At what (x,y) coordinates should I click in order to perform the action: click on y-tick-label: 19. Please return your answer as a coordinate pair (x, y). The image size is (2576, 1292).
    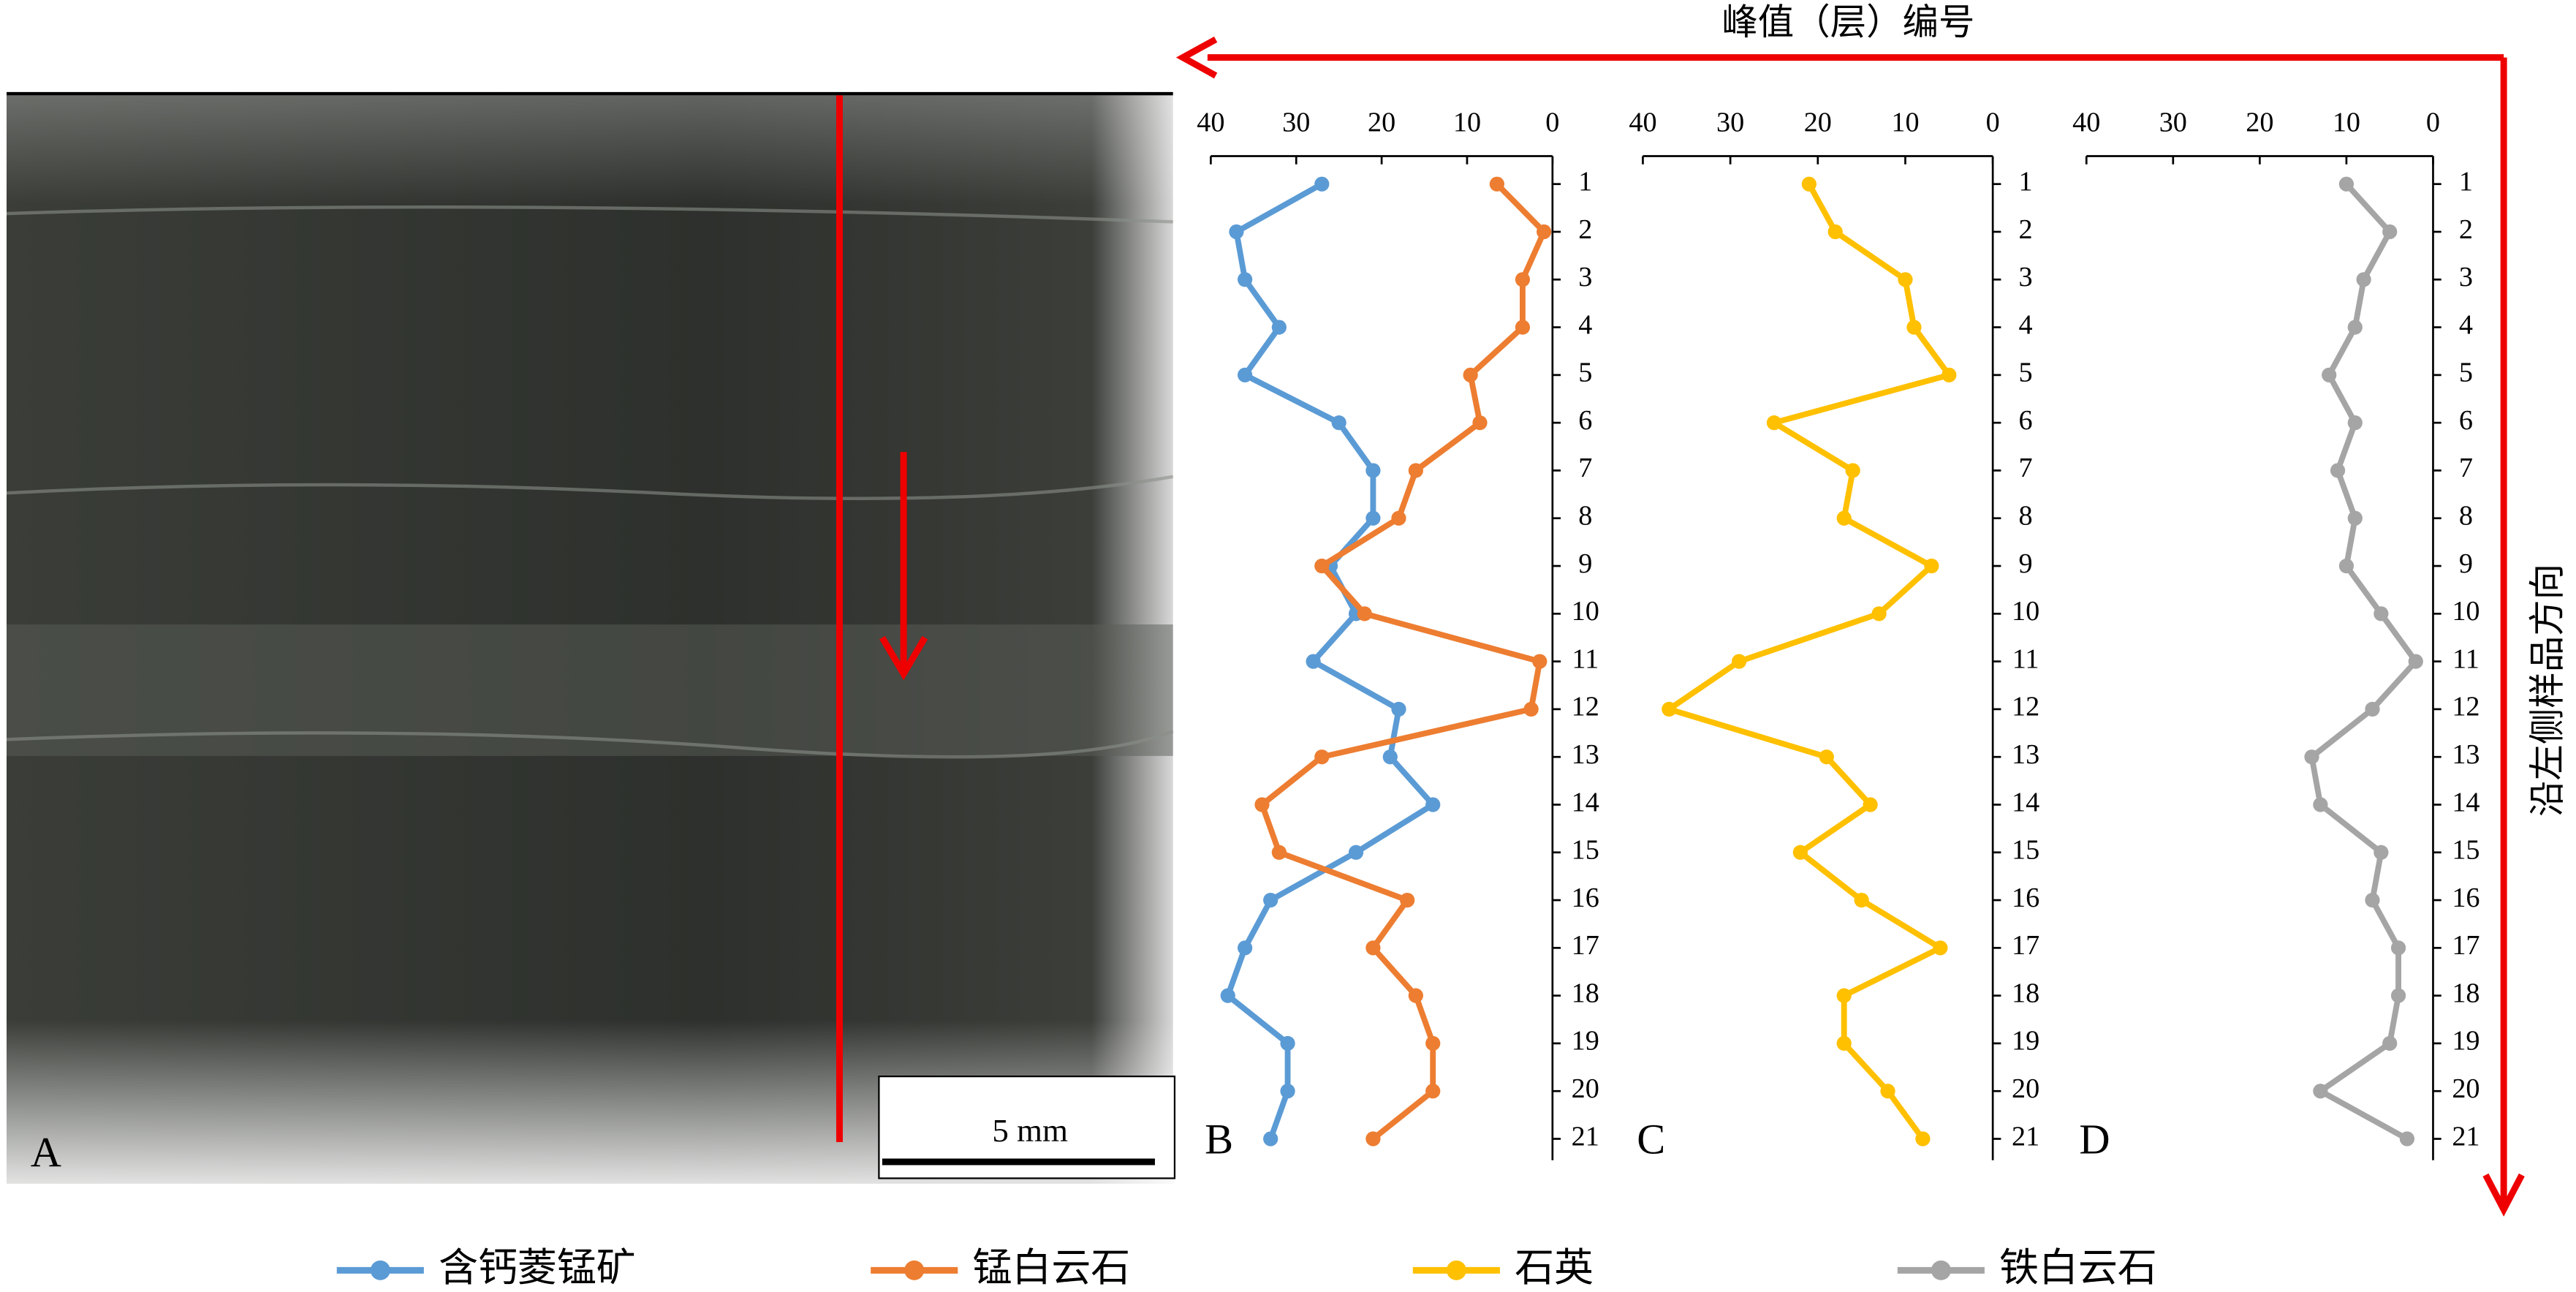
    Looking at the image, I should click on (2025, 1041).